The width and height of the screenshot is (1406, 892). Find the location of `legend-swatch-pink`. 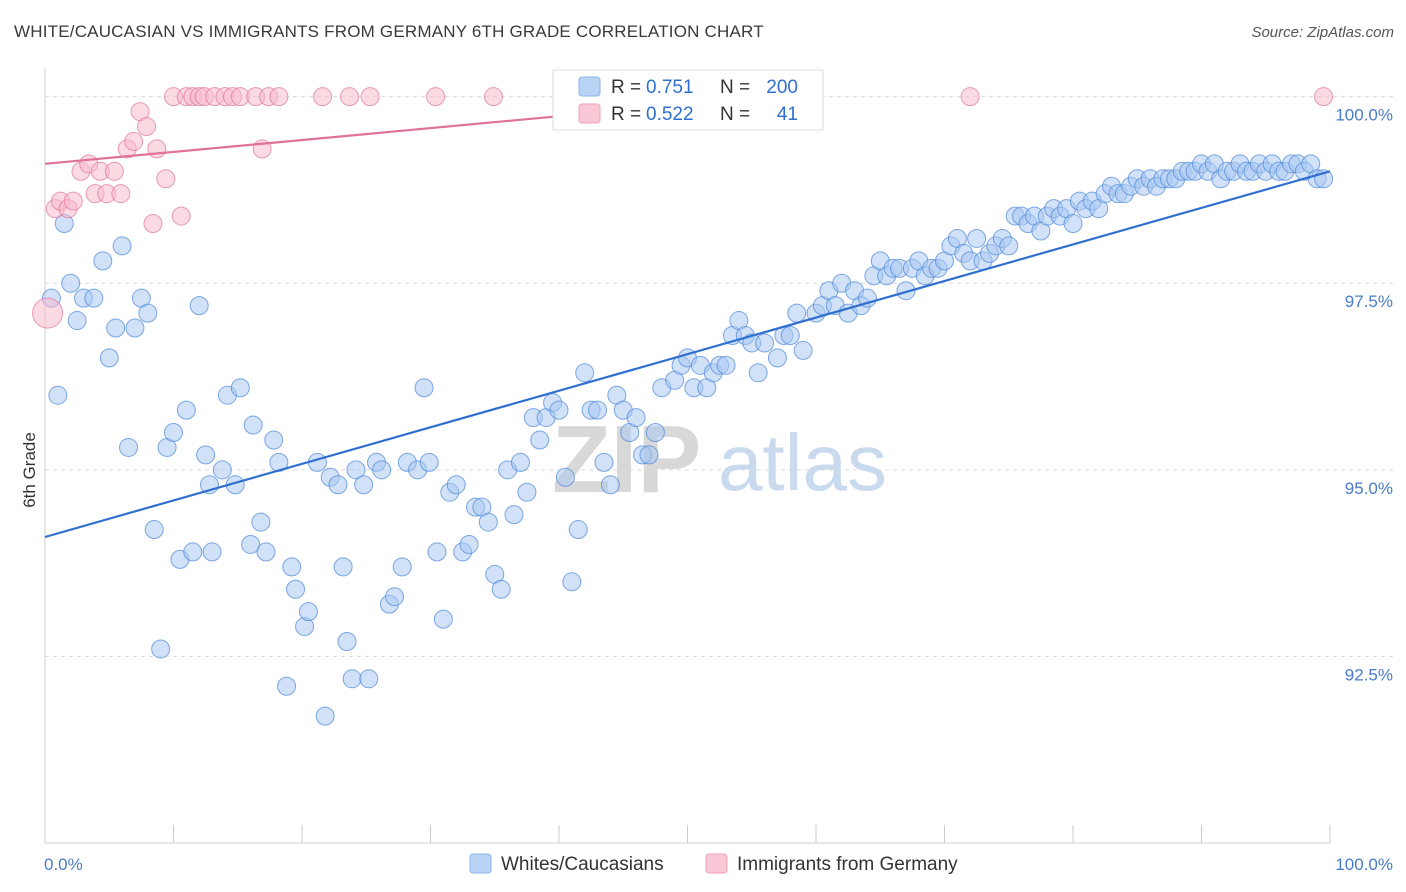

legend-swatch-pink is located at coordinates (589, 113).